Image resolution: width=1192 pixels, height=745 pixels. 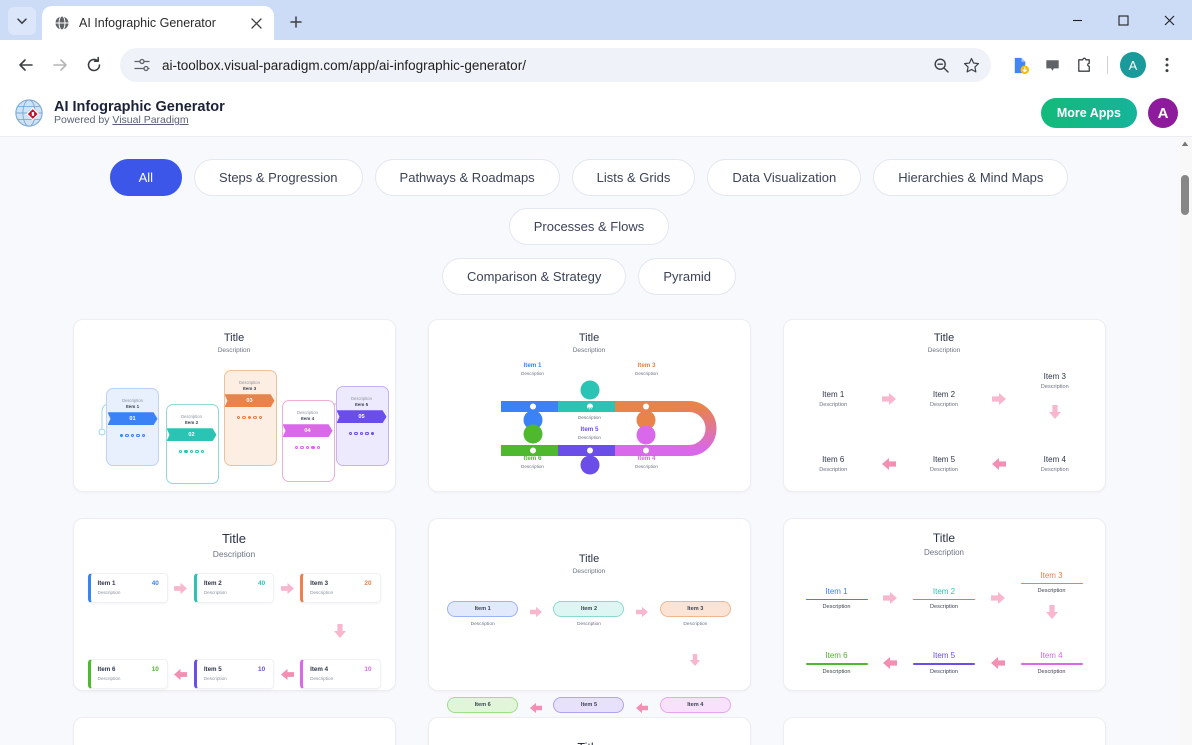 I want to click on filter-chip-pathways-roadmaps: Pathways & Roadmaps, so click(x=467, y=177).